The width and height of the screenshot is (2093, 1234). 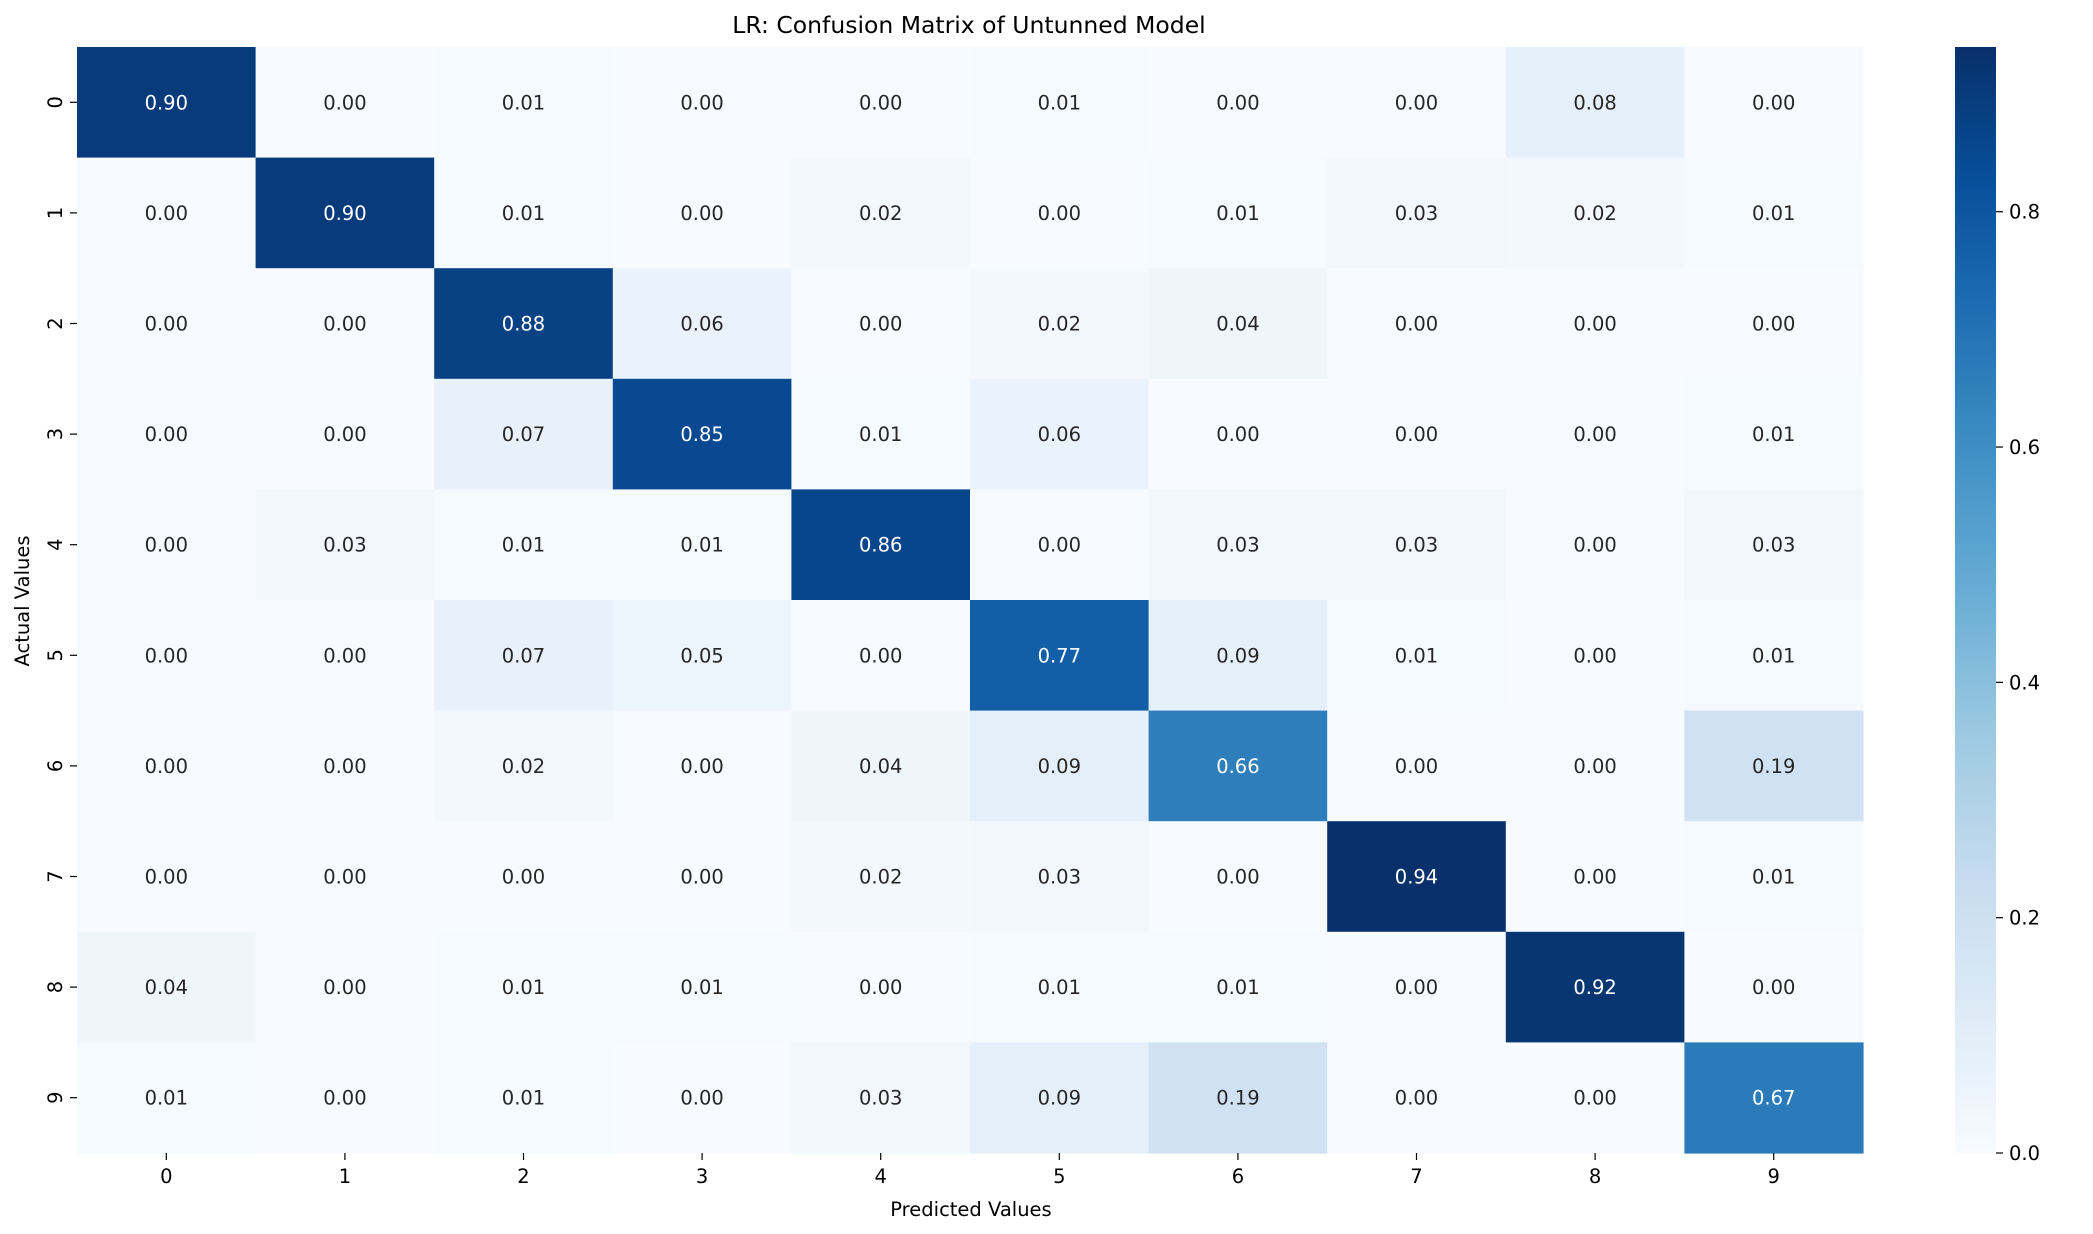 What do you see at coordinates (2024, 212) in the screenshot?
I see `colorbar-tick-label: 0.8` at bounding box center [2024, 212].